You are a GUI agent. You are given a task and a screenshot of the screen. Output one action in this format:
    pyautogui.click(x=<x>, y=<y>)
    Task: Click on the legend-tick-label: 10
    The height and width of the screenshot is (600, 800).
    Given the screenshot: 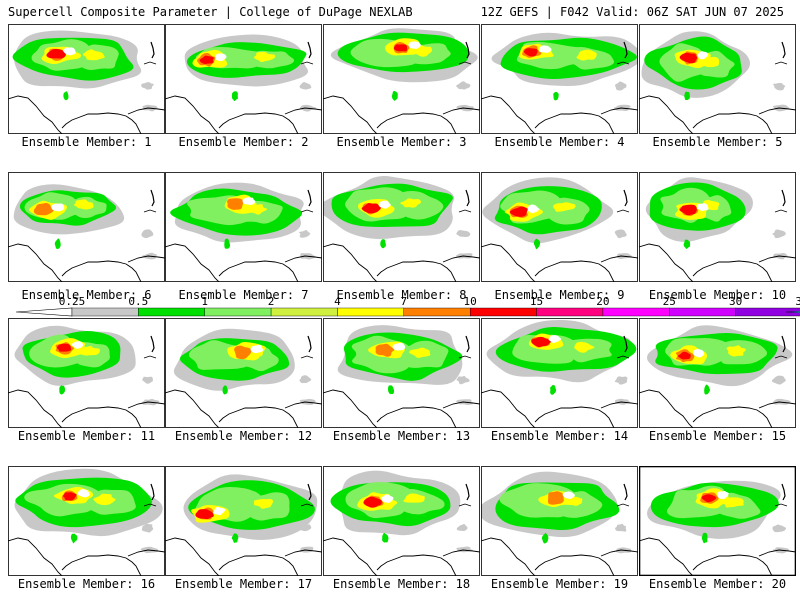 What is the action you would take?
    pyautogui.click(x=470, y=302)
    